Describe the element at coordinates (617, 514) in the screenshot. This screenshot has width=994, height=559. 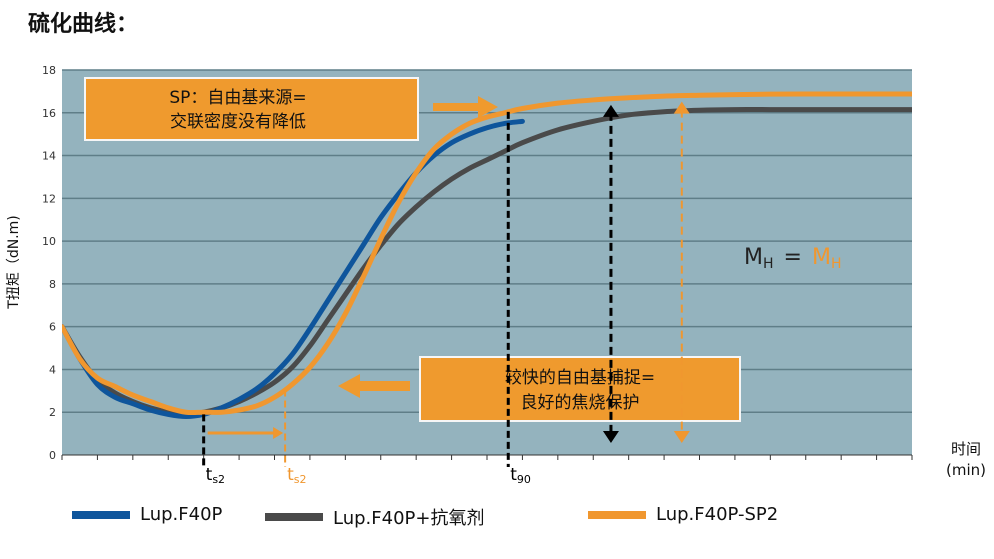
I see `legend-swatch-orange` at that location.